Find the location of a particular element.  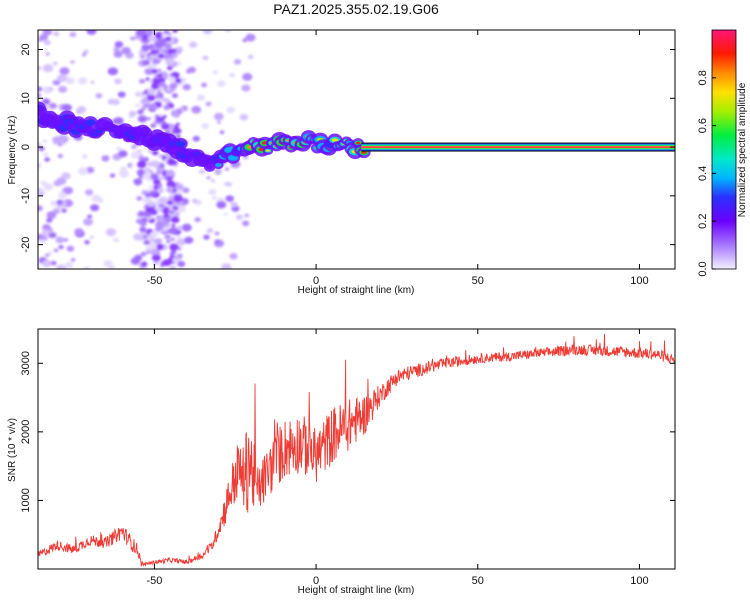

snr-x-tick-label: 50 is located at coordinates (478, 581).